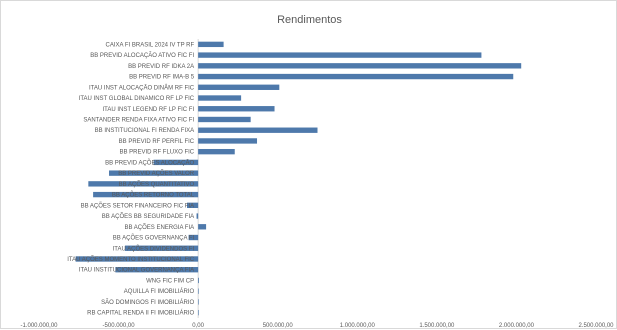 This screenshot has height=330, width=617. What do you see at coordinates (138, 120) in the screenshot?
I see `category-label: SANTANDER RENDA FIXA ATIVO FIC FI` at bounding box center [138, 120].